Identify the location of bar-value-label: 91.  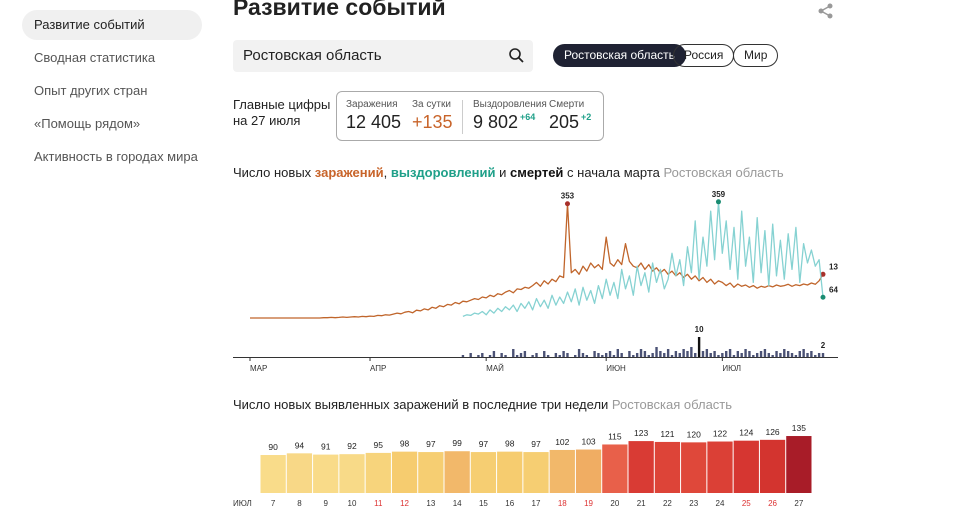
(326, 447).